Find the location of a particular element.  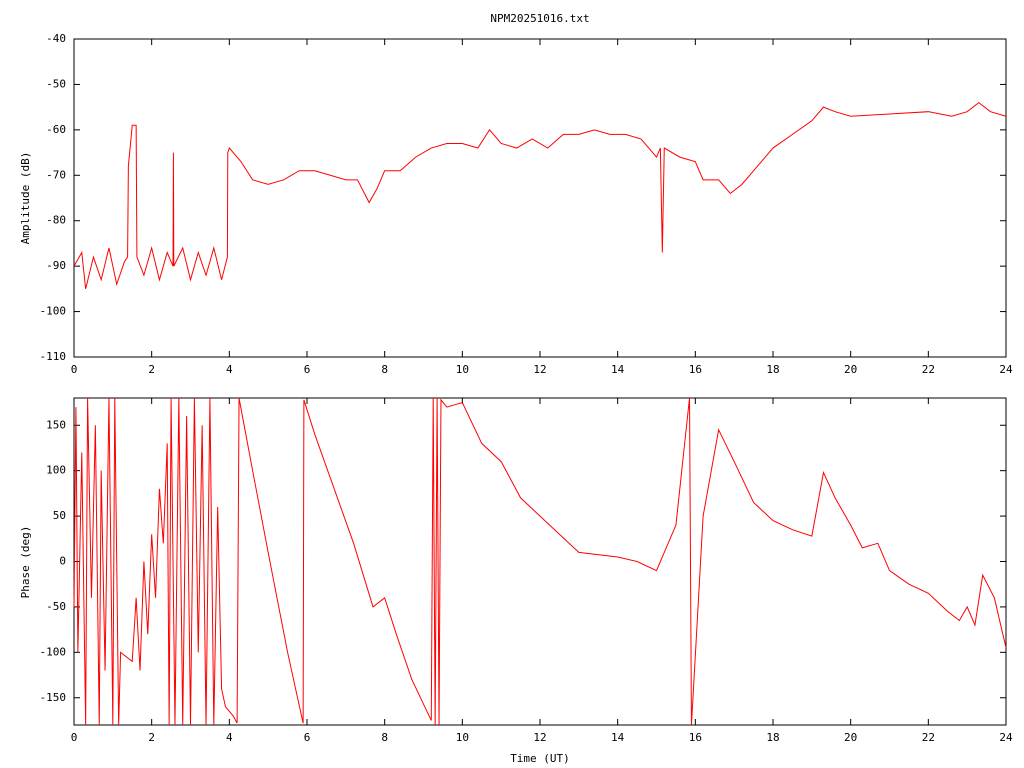

chart-title: NPM20251016.txt is located at coordinates (539, 18).